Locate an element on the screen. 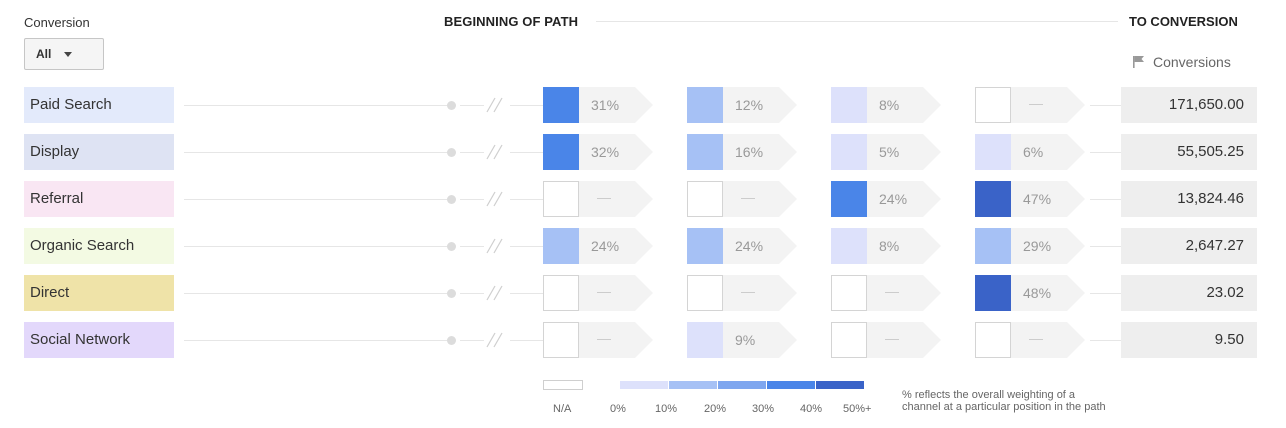  weighting-percent: 29% is located at coordinates (1037, 246).